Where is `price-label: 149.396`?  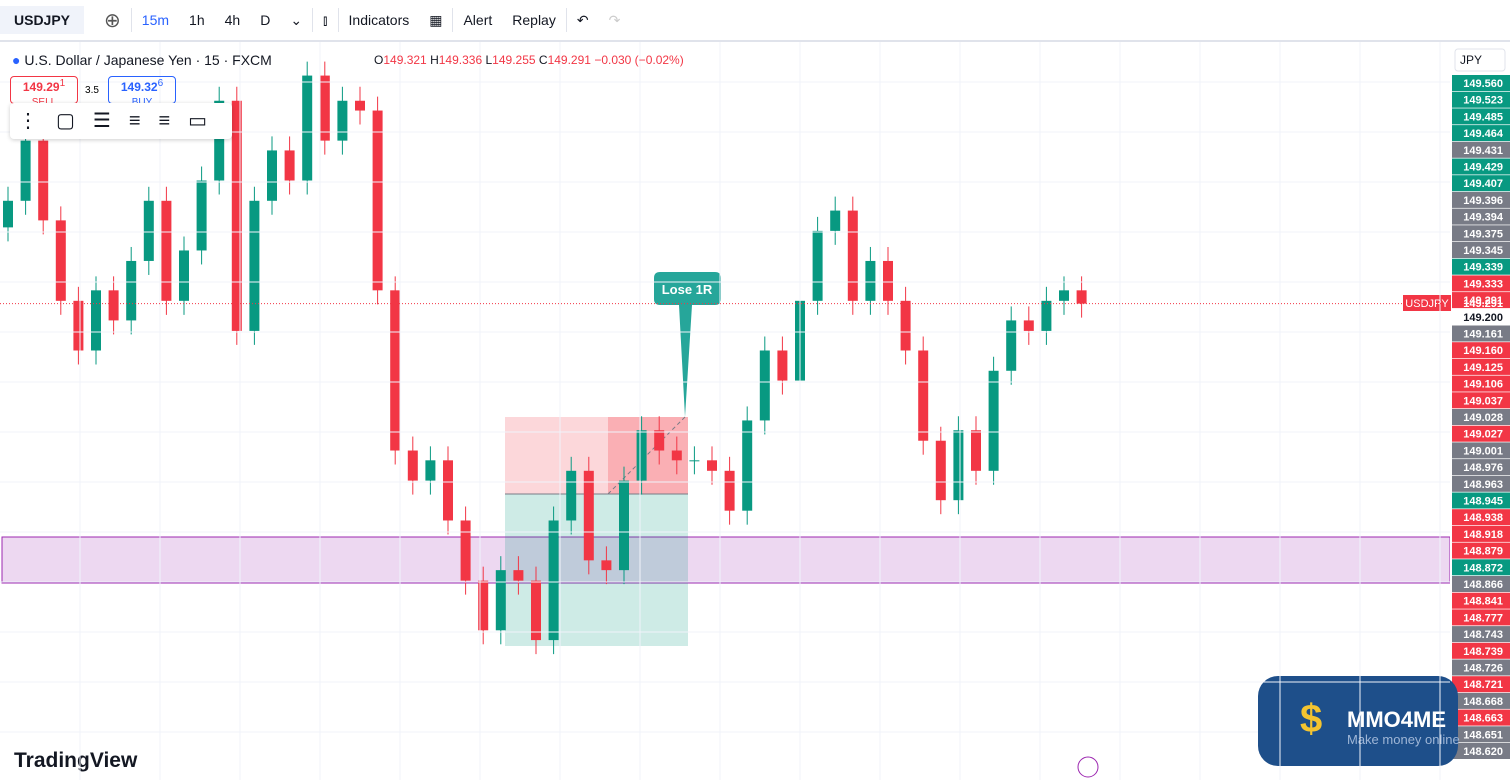 price-label: 149.396 is located at coordinates (1483, 201).